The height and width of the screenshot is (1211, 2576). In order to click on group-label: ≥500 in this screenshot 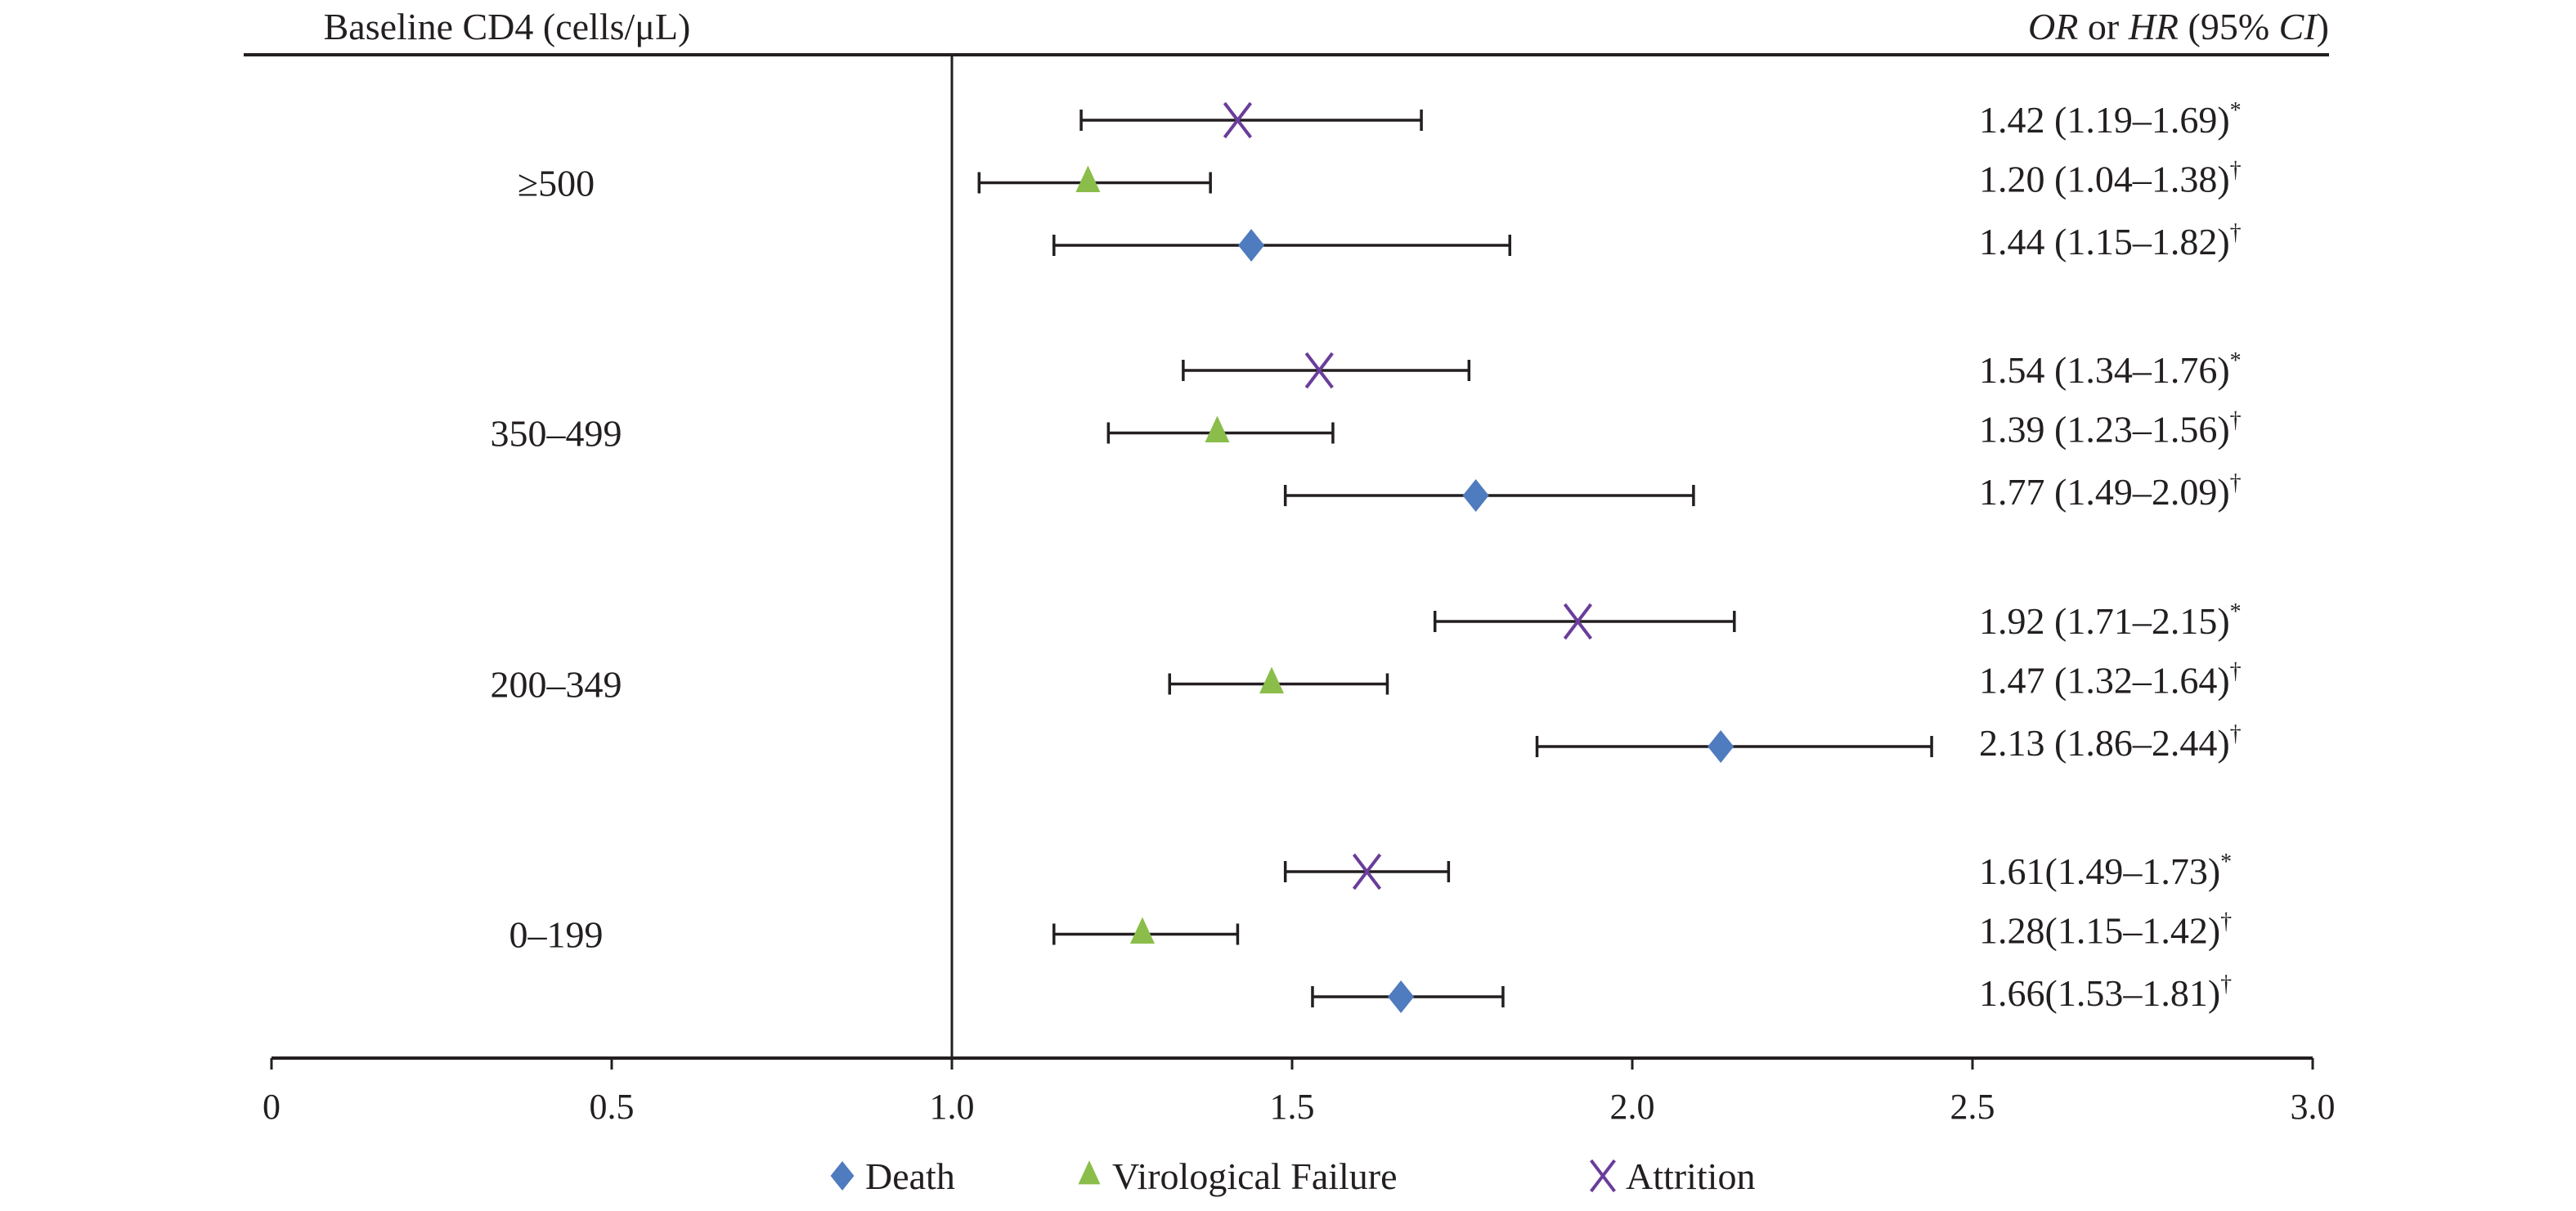, I will do `click(556, 183)`.